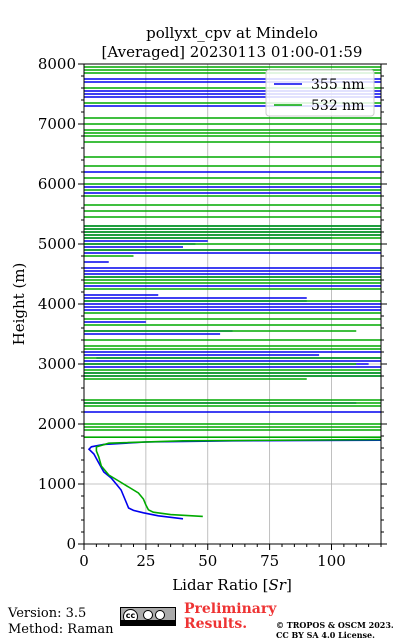 The width and height of the screenshot is (400, 640). Describe the element at coordinates (57, 484) in the screenshot. I see `y-tick-label: 1000` at that location.